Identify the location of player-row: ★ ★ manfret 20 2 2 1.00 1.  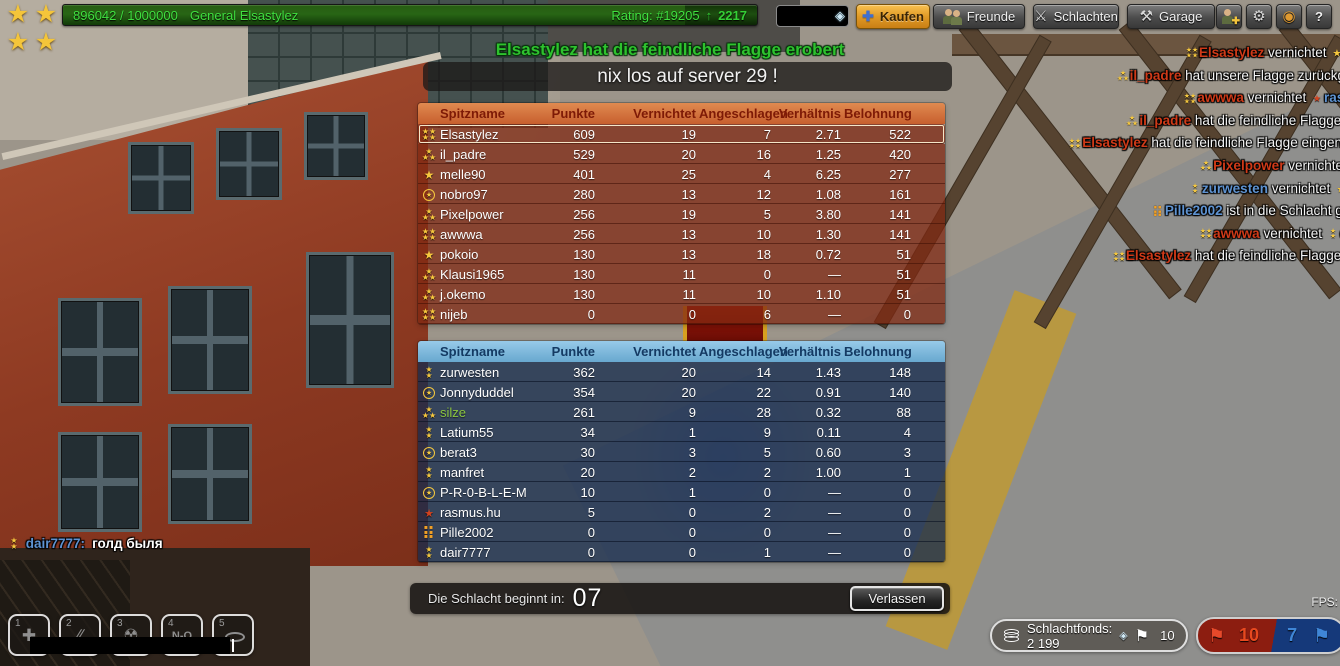
(681, 472).